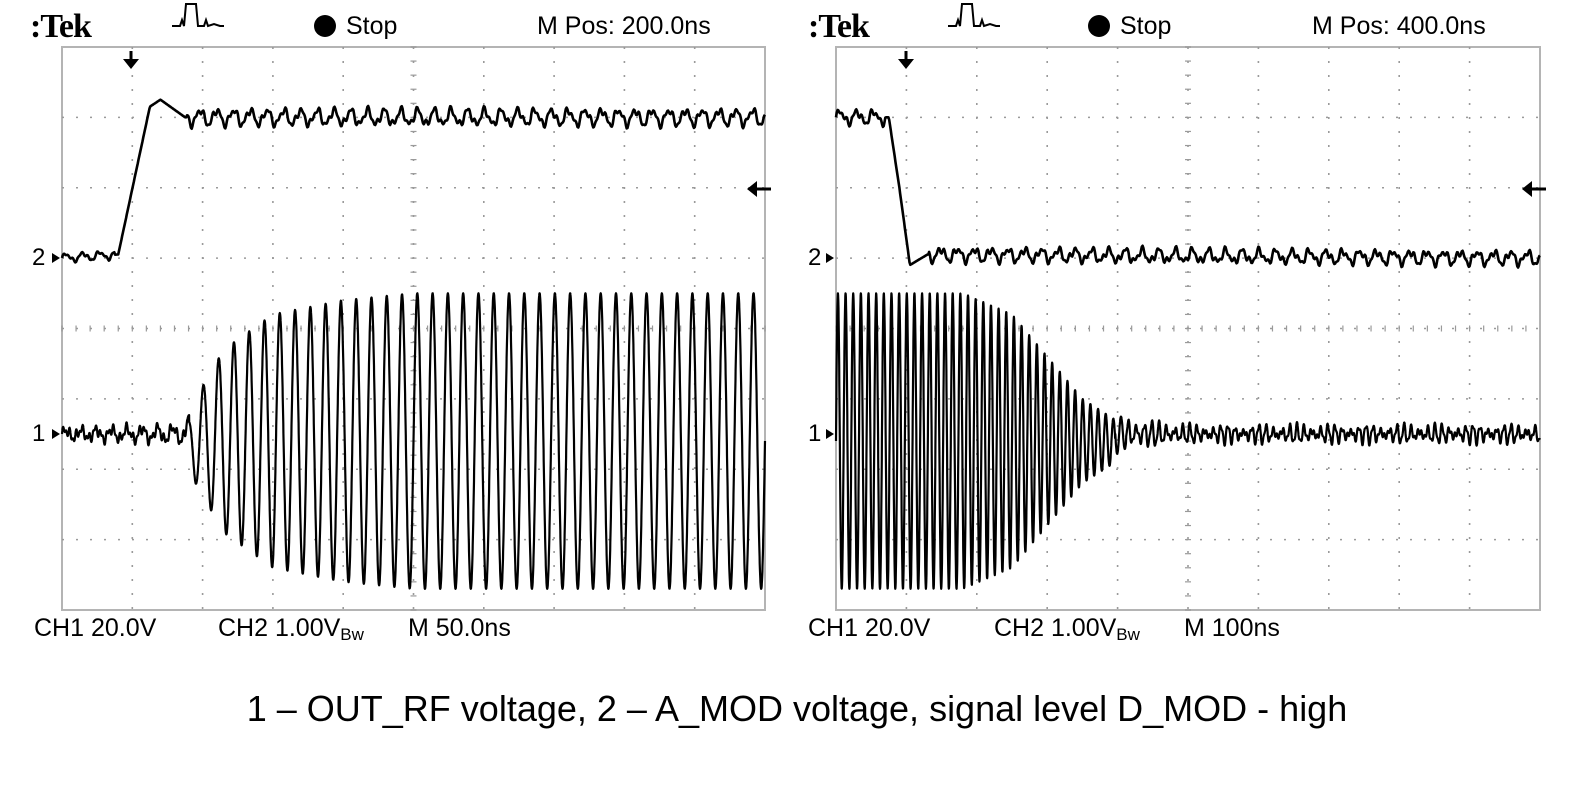 The image size is (1594, 788). What do you see at coordinates (1232, 628) in the screenshot?
I see `timebase-readout: M 100ns` at bounding box center [1232, 628].